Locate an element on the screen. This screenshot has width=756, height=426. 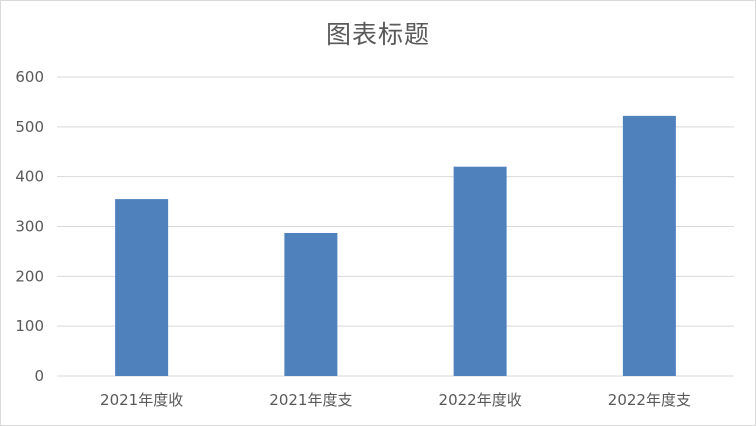
y-tick-label: 300 is located at coordinates (29, 227).